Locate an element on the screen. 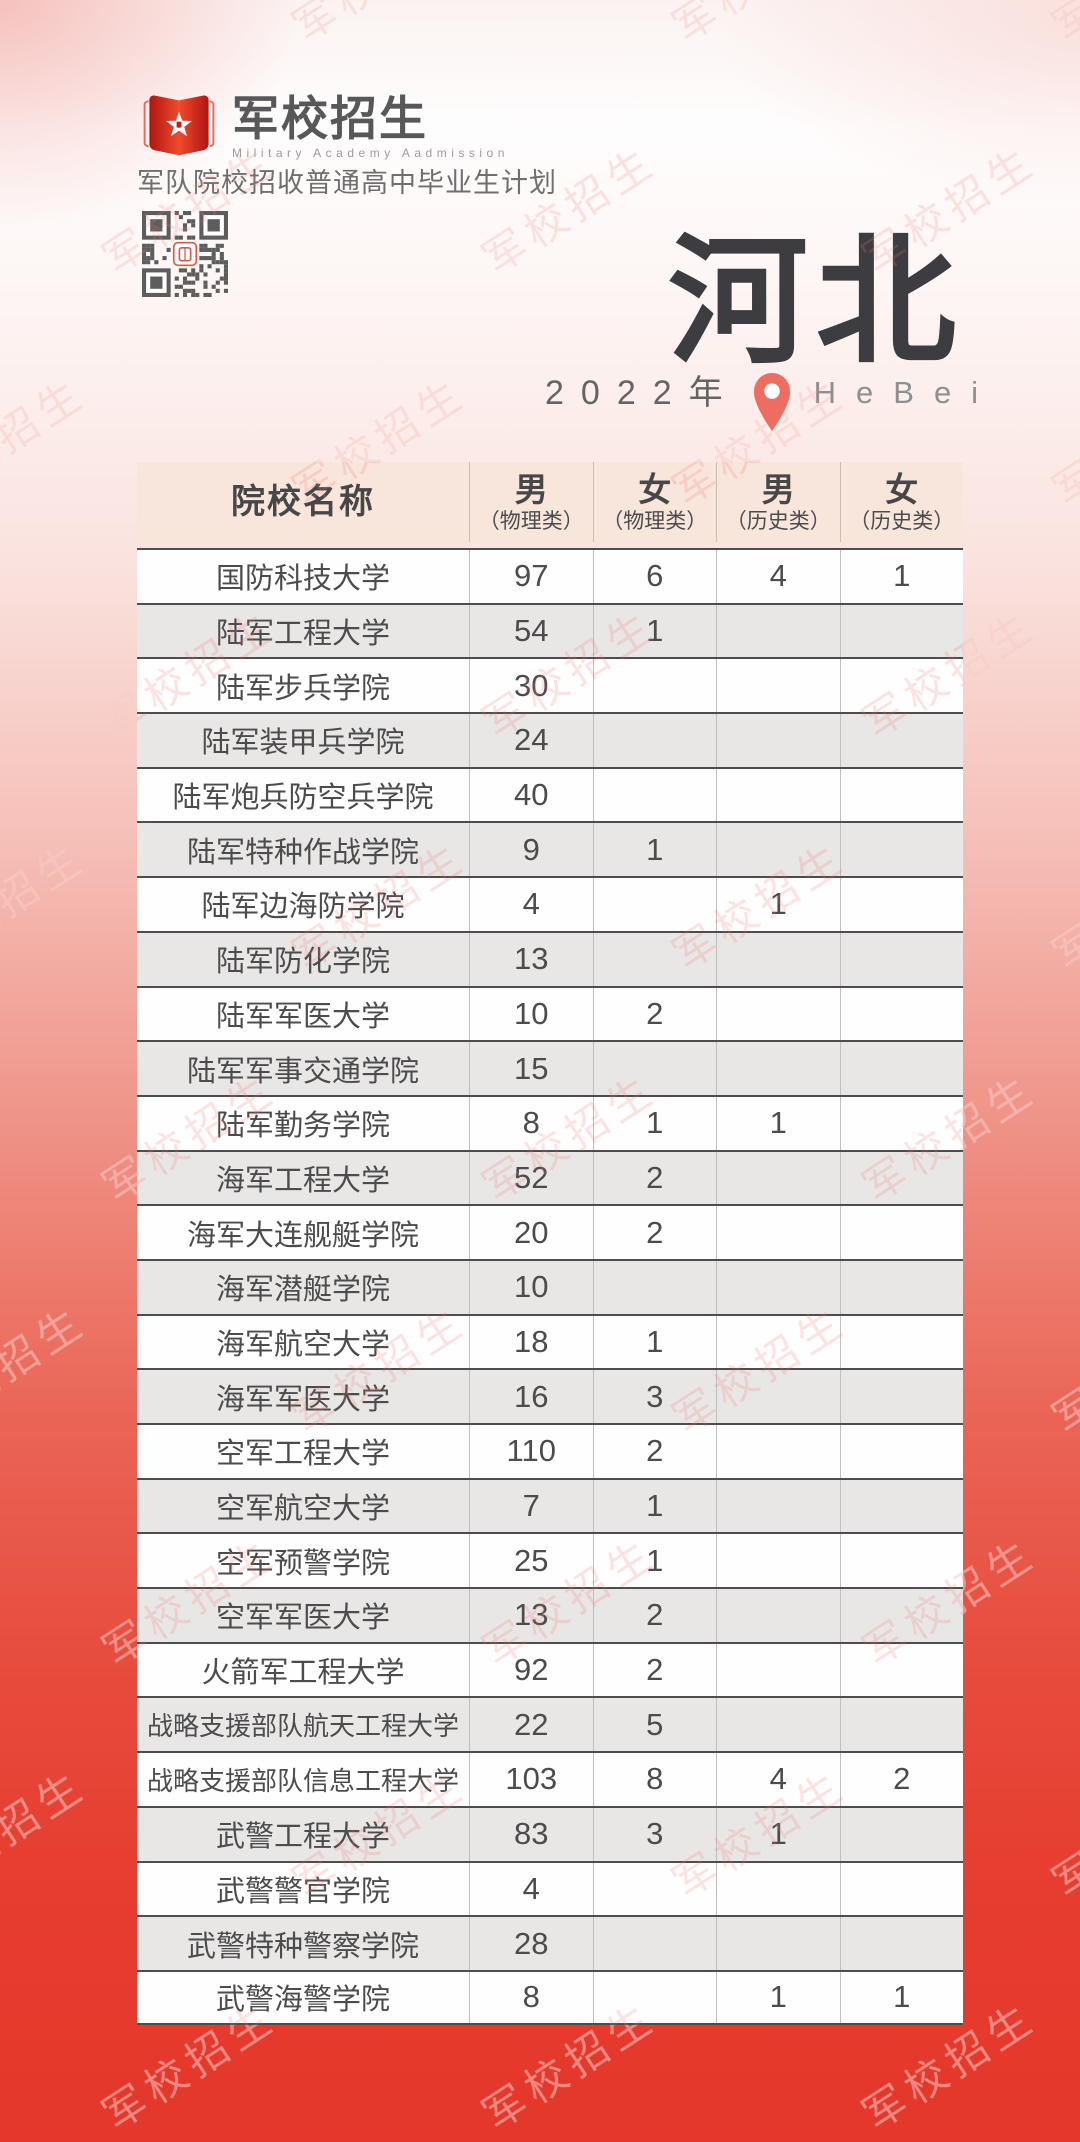 The width and height of the screenshot is (1080, 2142). table-row: 火箭军工程大学 92 2 is located at coordinates (550, 1669).